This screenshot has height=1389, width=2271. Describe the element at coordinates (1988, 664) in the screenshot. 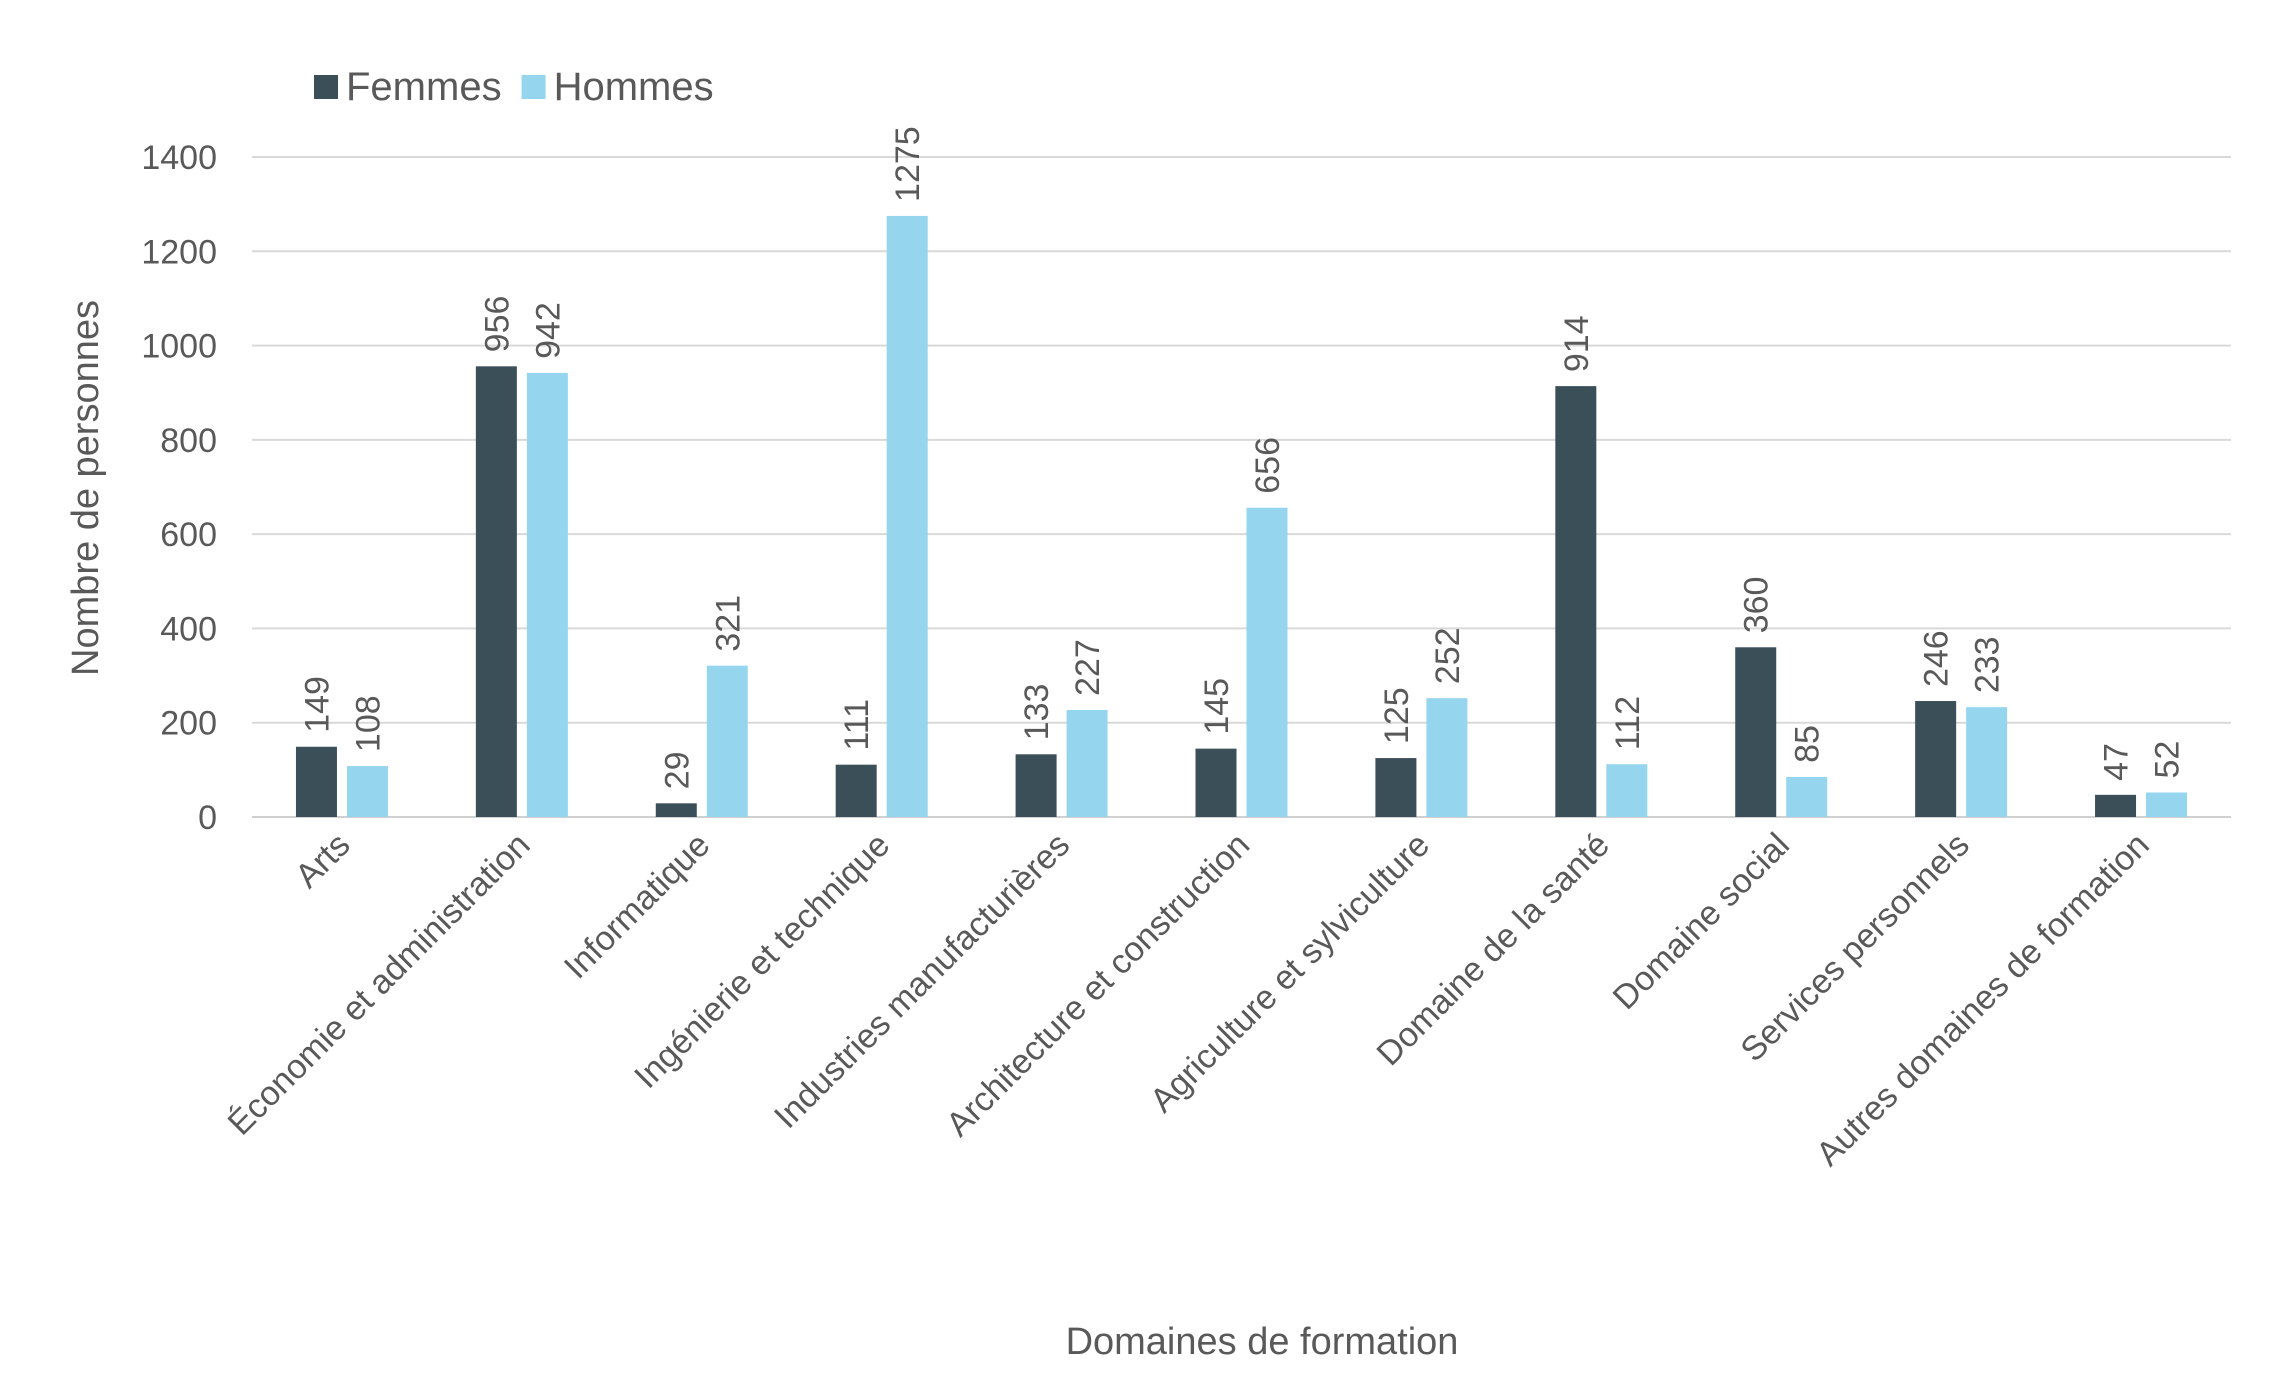

I see `data-label: 233` at that location.